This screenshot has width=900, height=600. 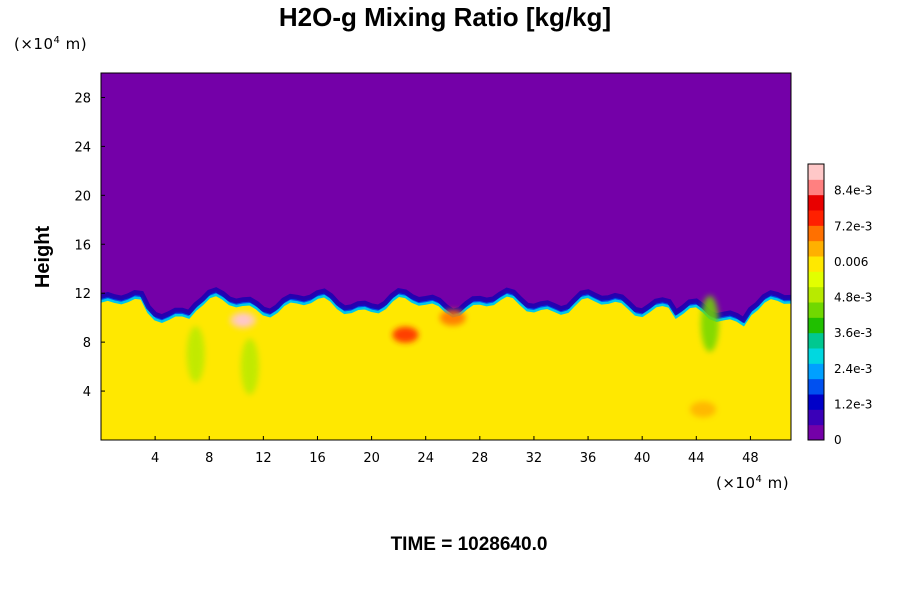 I want to click on colorbar-tick-label: 8.4e-3, so click(x=853, y=191).